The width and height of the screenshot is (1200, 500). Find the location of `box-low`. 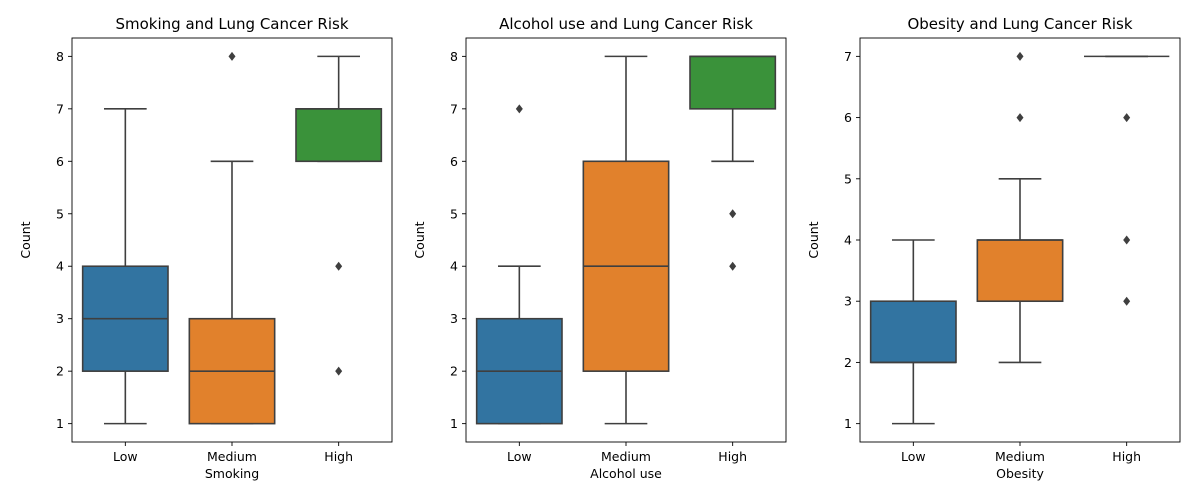

box-low is located at coordinates (913, 332).